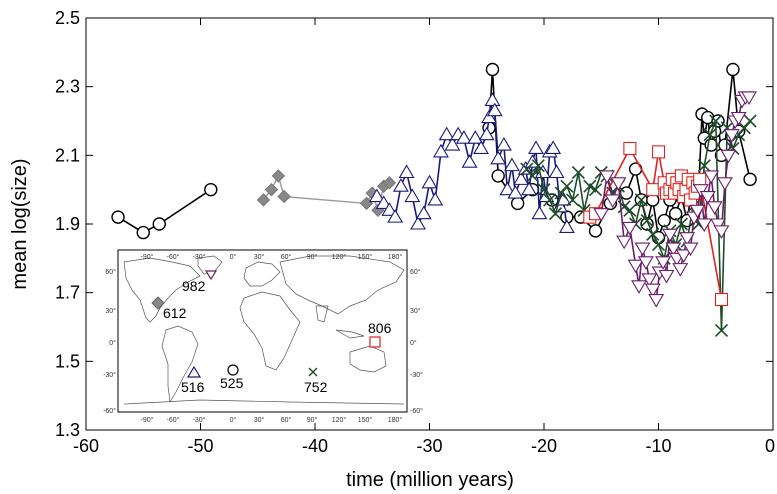 The height and width of the screenshot is (494, 777). Describe the element at coordinates (158, 303) in the screenshot. I see `site-612-marker` at that location.